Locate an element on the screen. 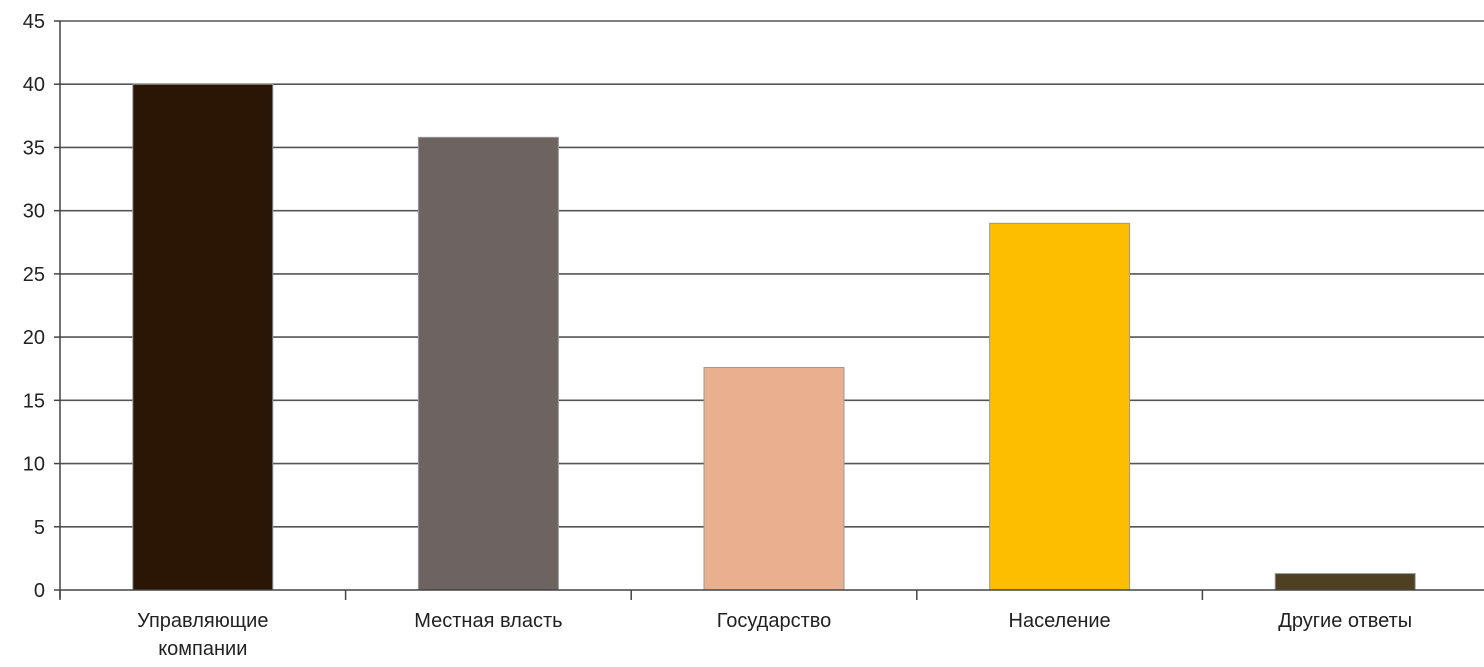 The width and height of the screenshot is (1484, 667). x-tick-label: Управляющие is located at coordinates (202, 621).